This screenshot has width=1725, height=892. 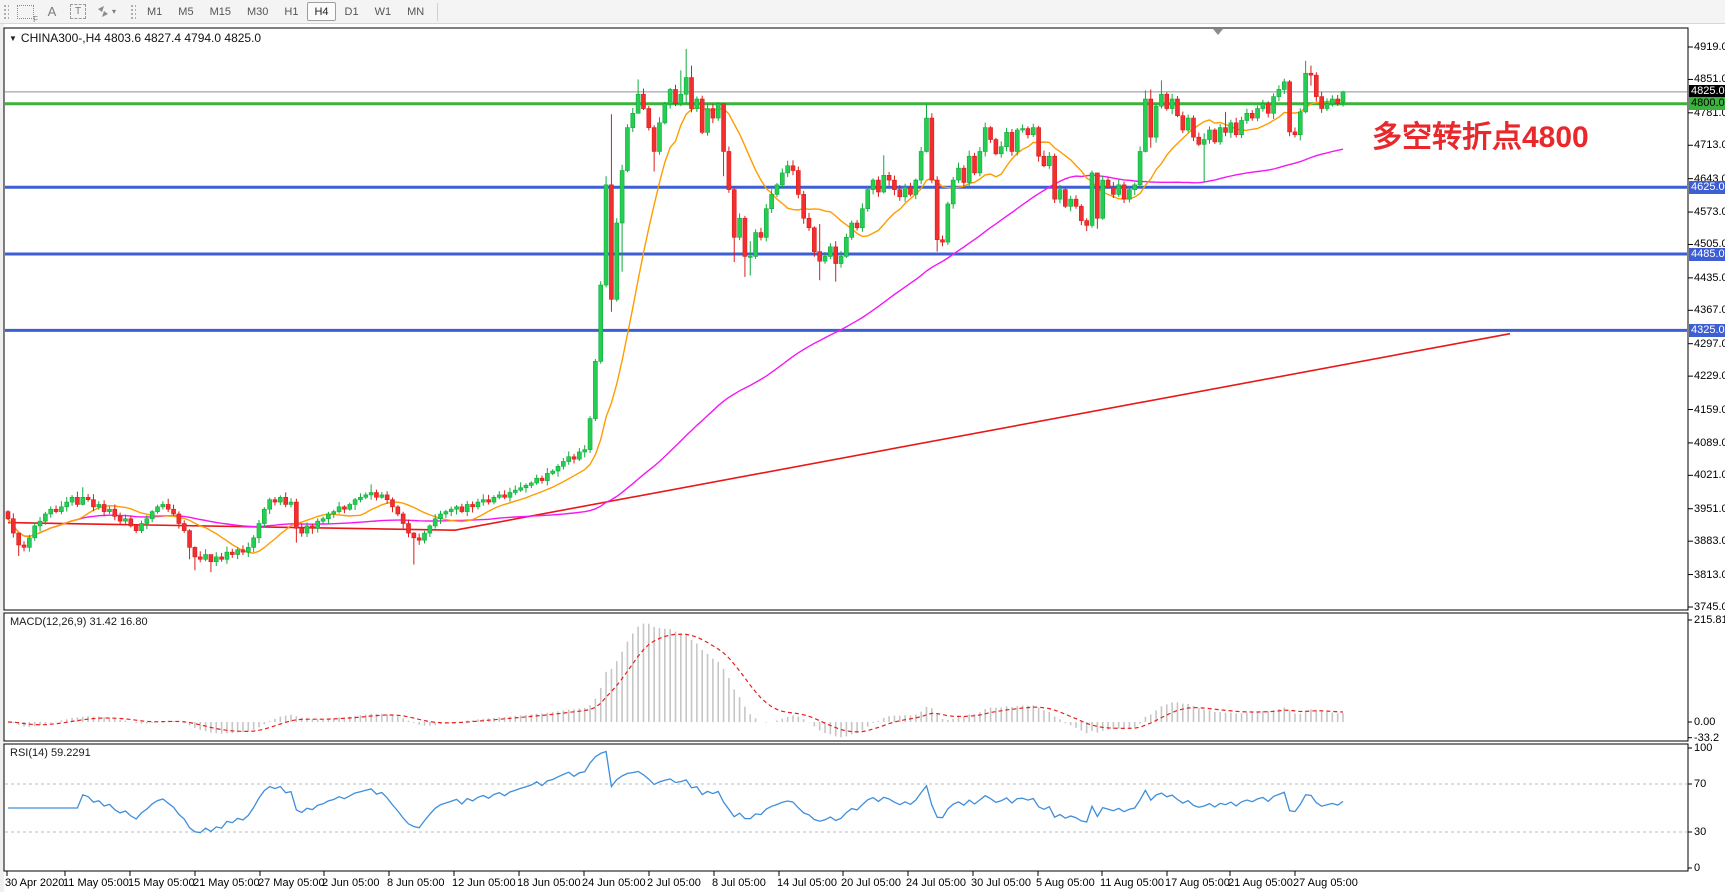 What do you see at coordinates (220, 11) in the screenshot?
I see `timeframe-button-m15: M15` at bounding box center [220, 11].